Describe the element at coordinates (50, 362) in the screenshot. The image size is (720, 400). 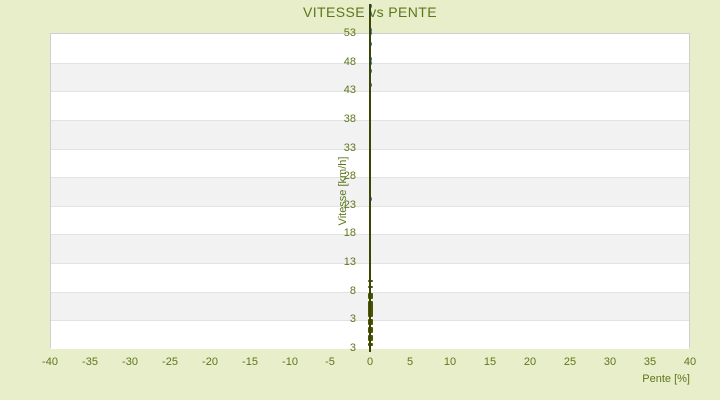
I see `x-tick-label: -40` at that location.